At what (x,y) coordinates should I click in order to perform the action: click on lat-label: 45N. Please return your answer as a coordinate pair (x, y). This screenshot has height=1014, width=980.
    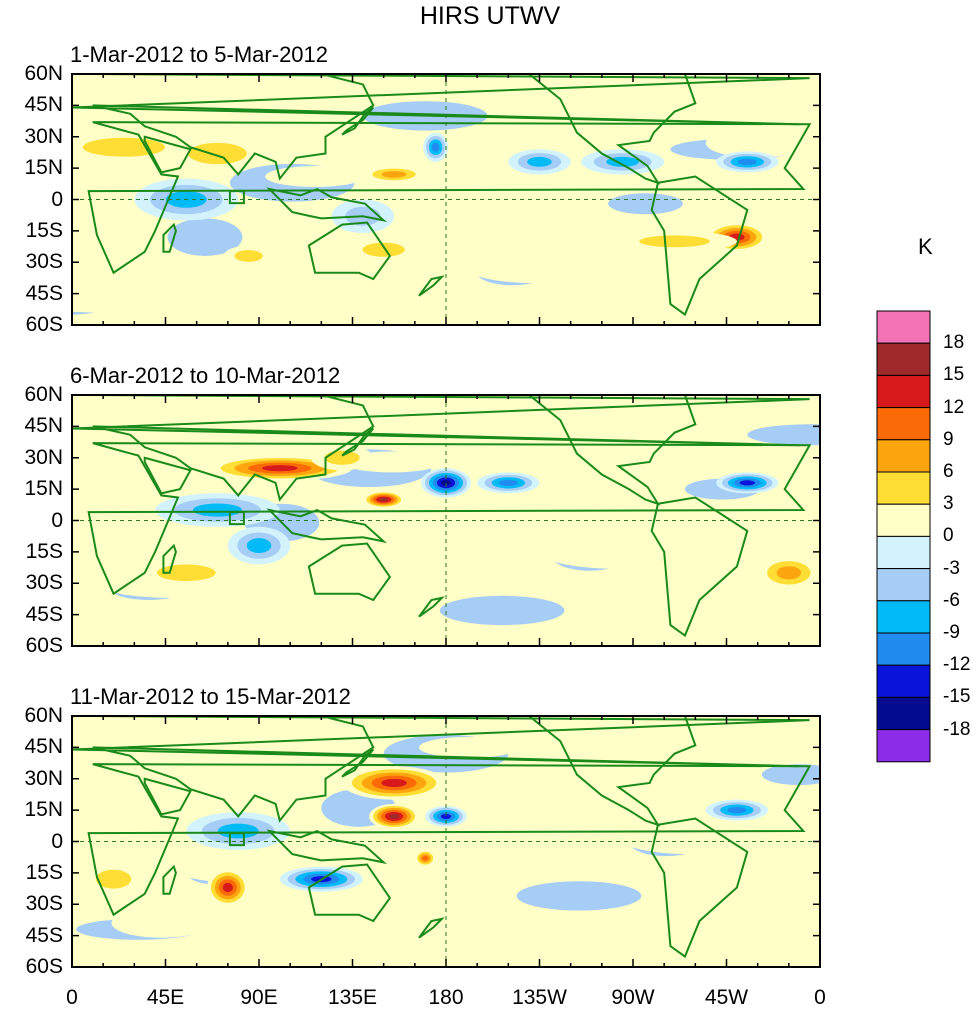
    Looking at the image, I should click on (43, 747).